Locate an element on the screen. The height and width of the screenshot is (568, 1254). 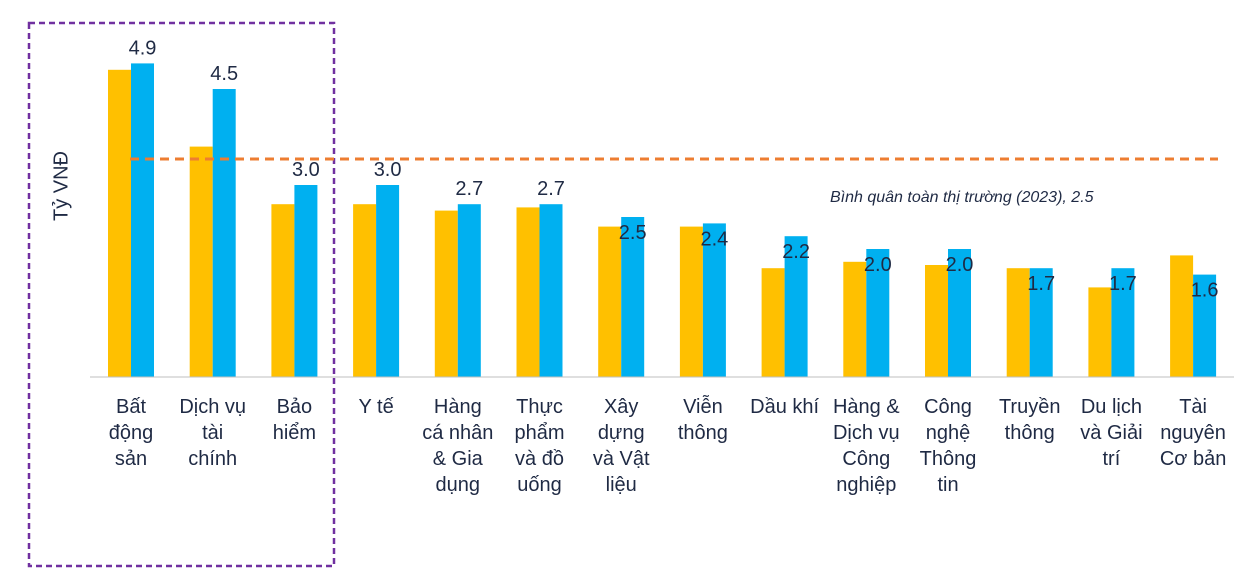
category-label-3: Y tế is located at coordinates (375, 407).